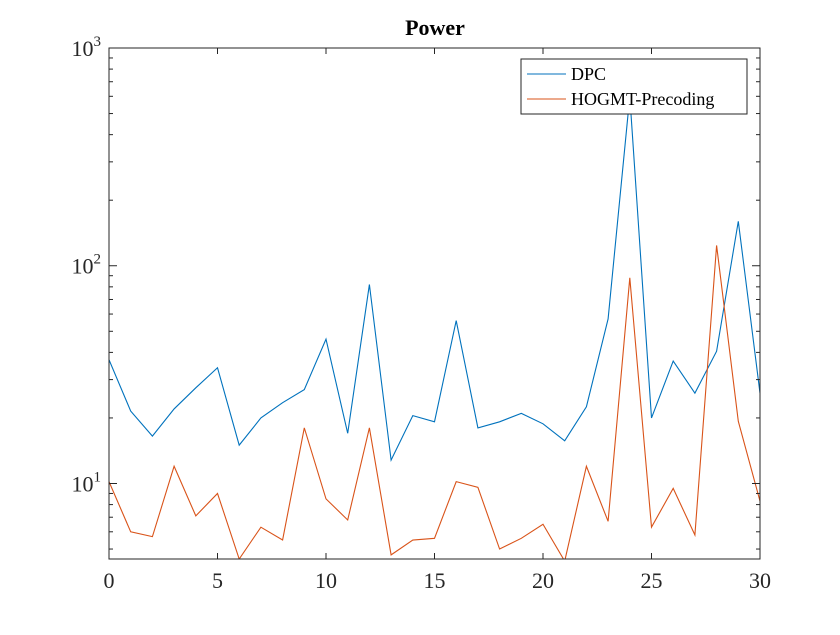  I want to click on x-tick-label: 10, so click(326, 580).